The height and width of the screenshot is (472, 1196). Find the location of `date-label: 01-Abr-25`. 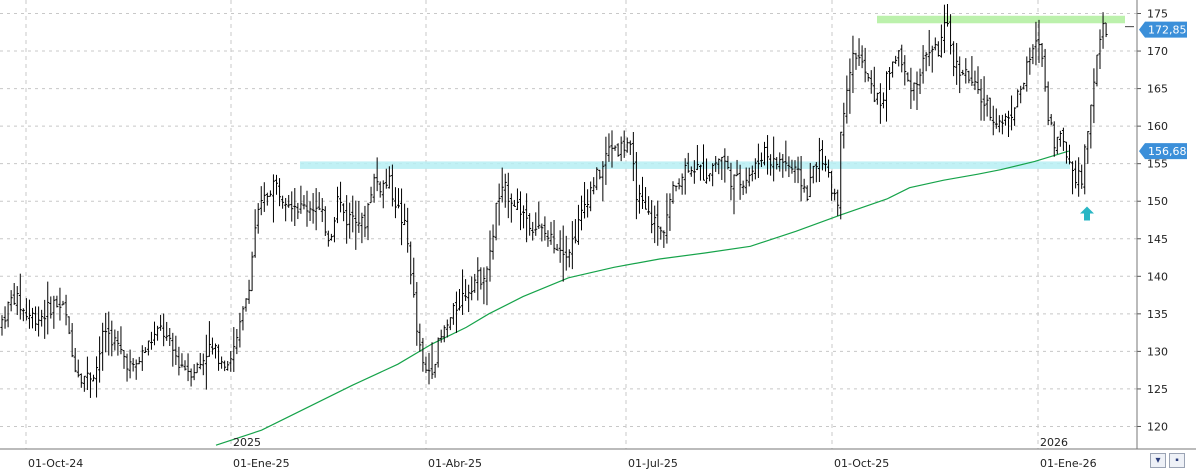

date-label: 01-Abr-25 is located at coordinates (455, 463).